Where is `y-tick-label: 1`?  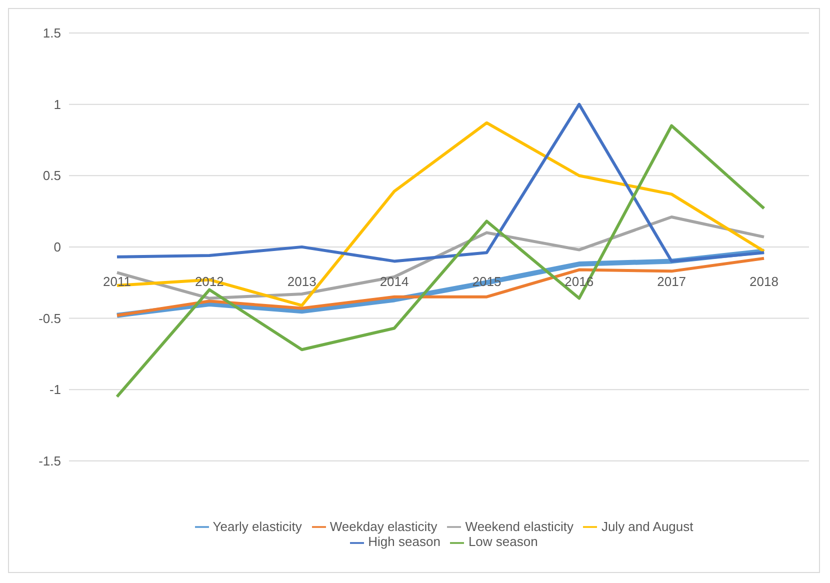 y-tick-label: 1 is located at coordinates (57, 104).